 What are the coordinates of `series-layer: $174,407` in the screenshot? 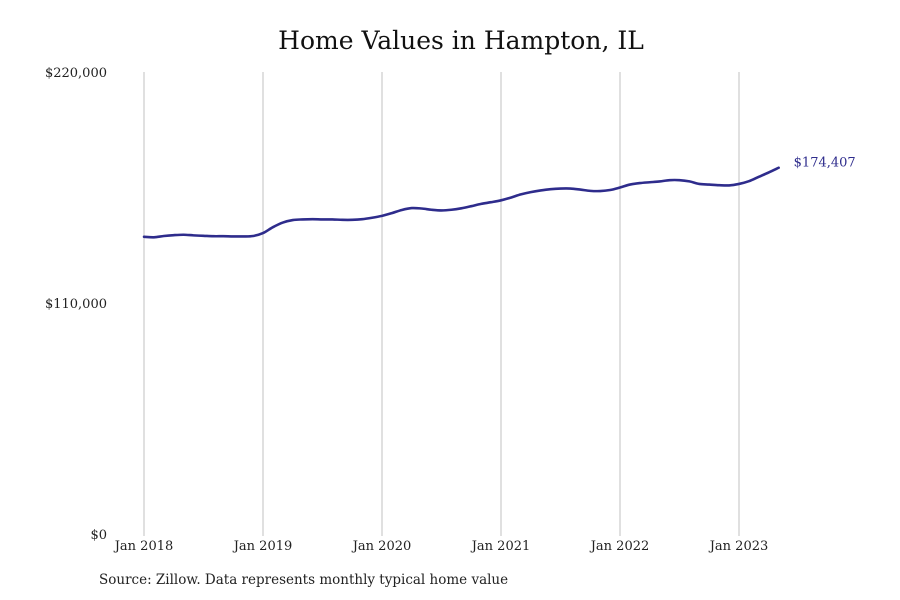 It's located at (499, 197).